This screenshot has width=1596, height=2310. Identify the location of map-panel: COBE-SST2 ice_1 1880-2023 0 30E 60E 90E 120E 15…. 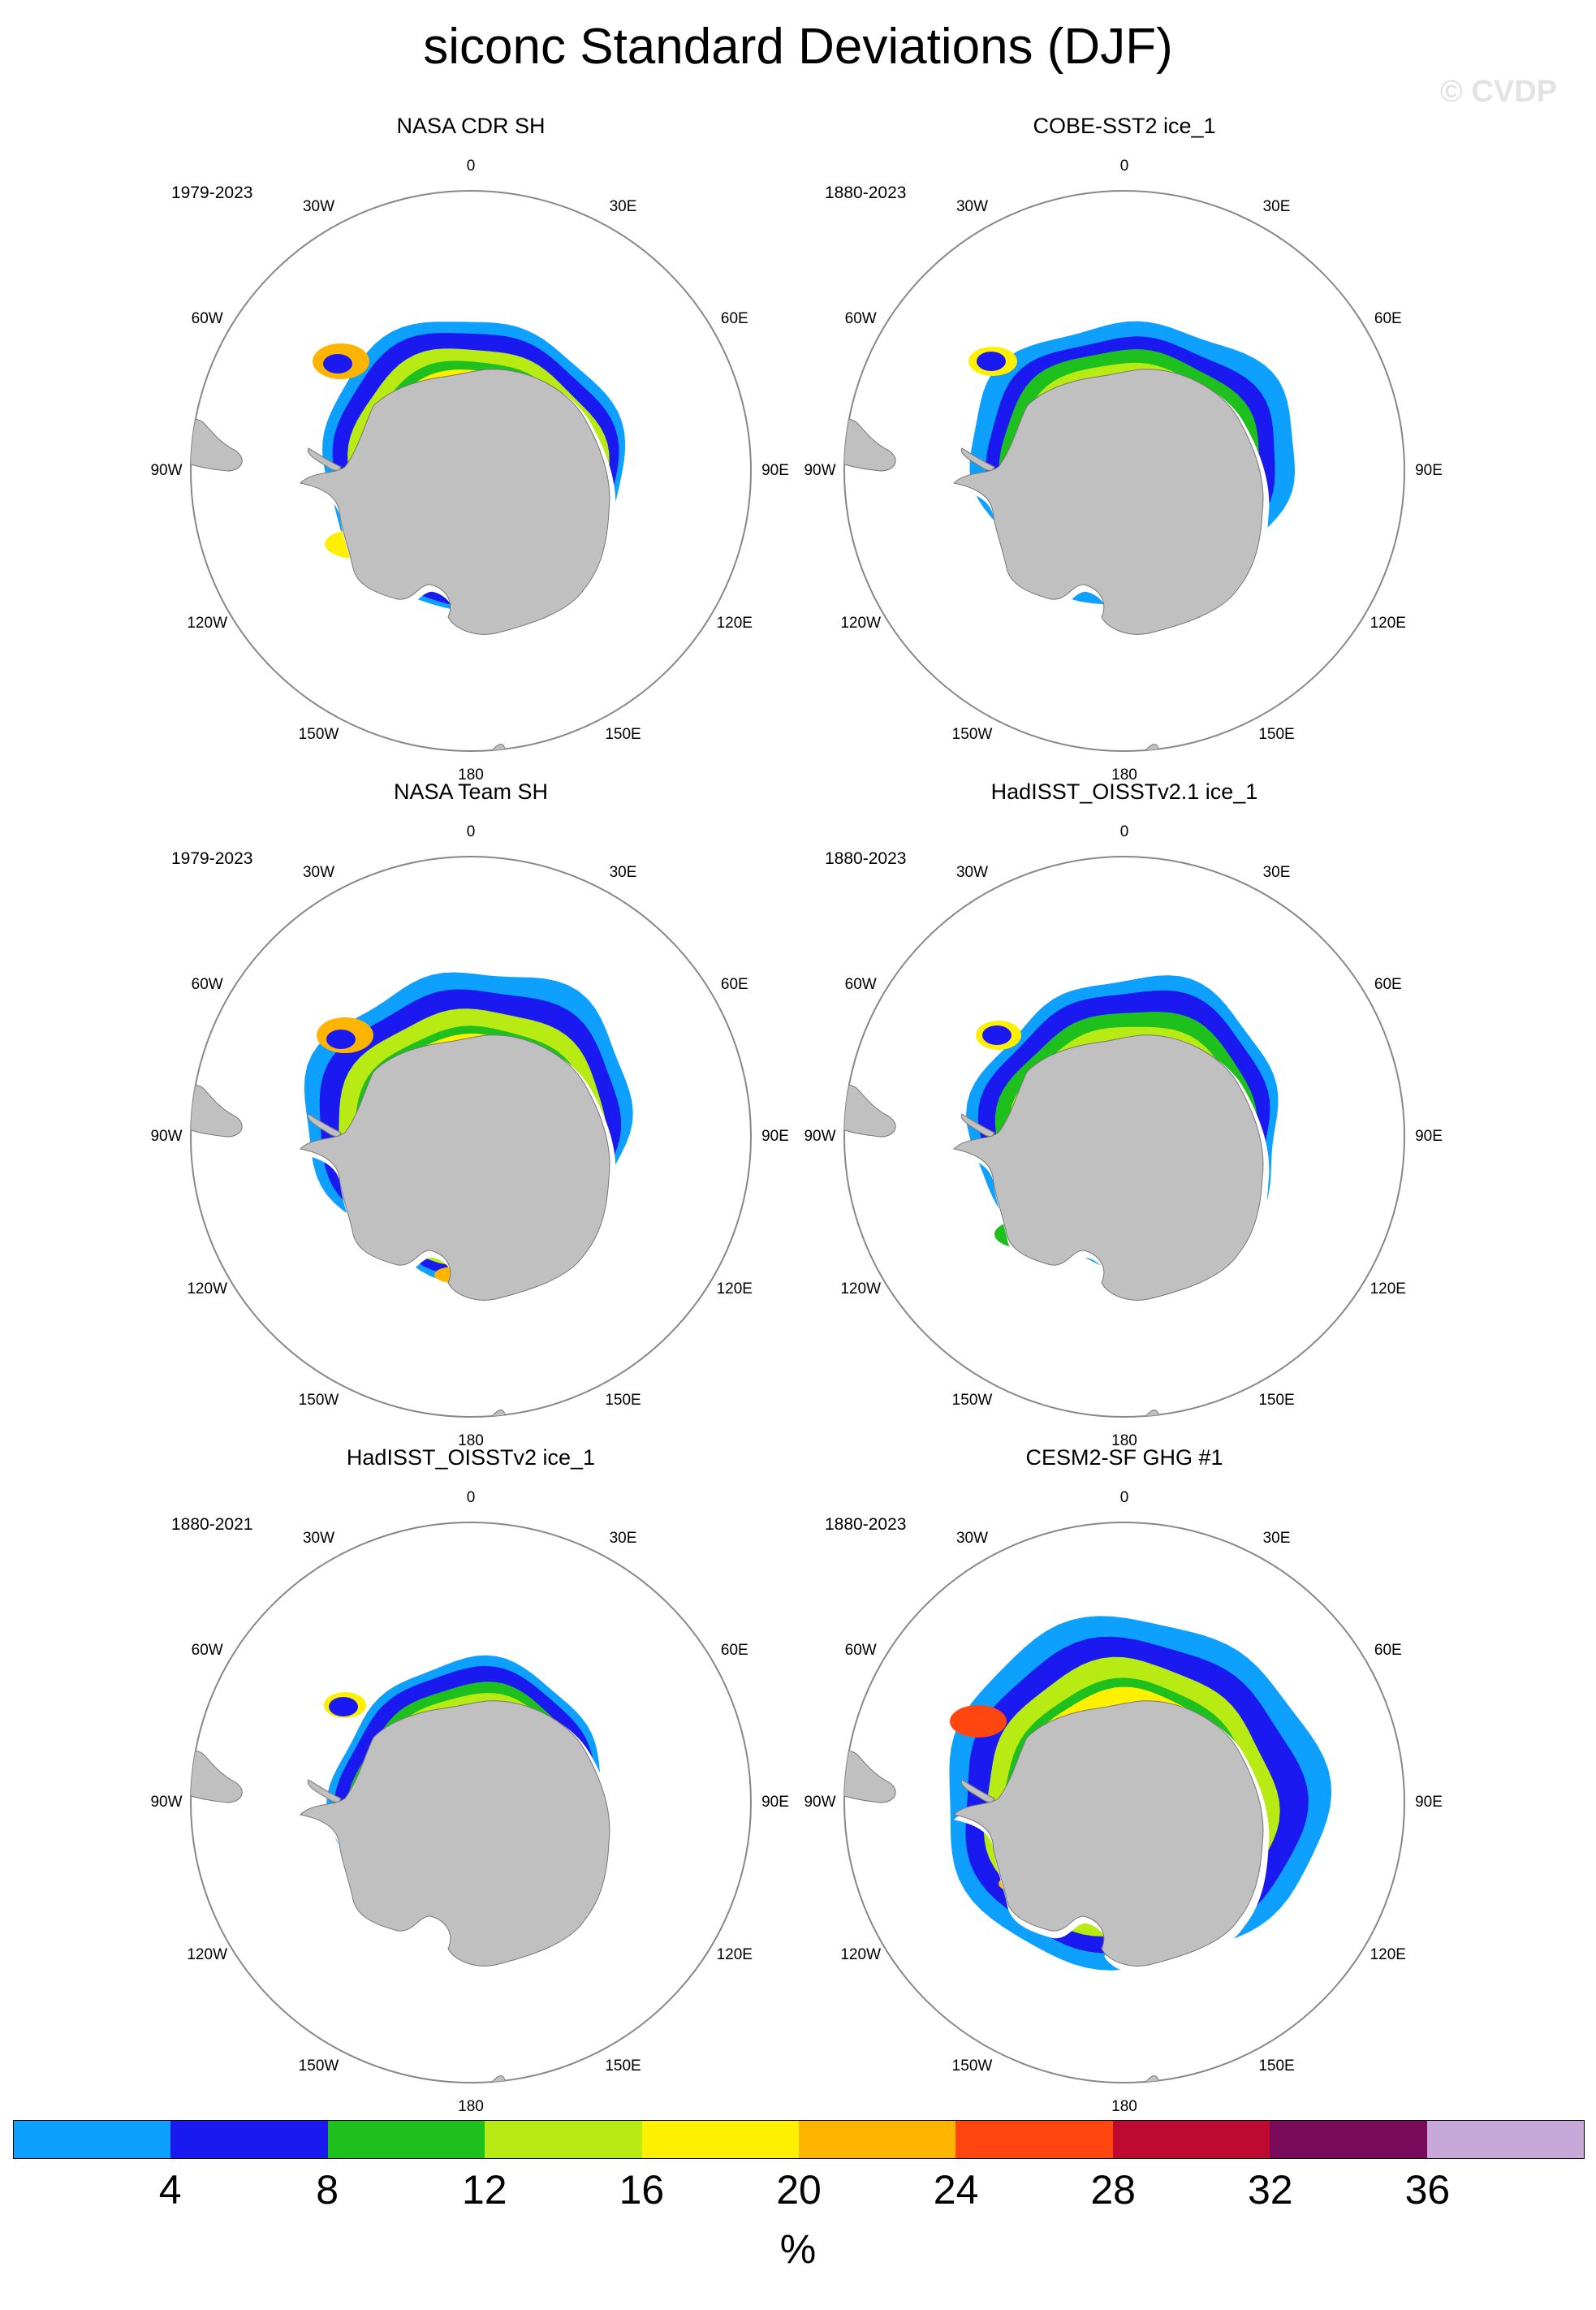
(1124, 449).